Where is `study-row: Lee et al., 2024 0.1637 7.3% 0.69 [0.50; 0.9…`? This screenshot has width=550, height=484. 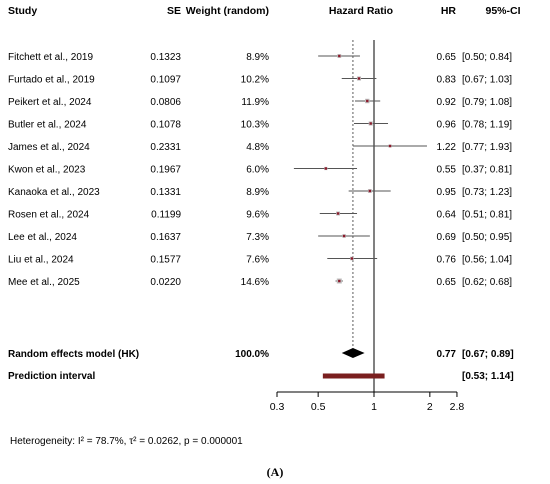
study-row: Lee et al., 2024 0.1637 7.3% 0.69 [0.50; 0.9… is located at coordinates (260, 237).